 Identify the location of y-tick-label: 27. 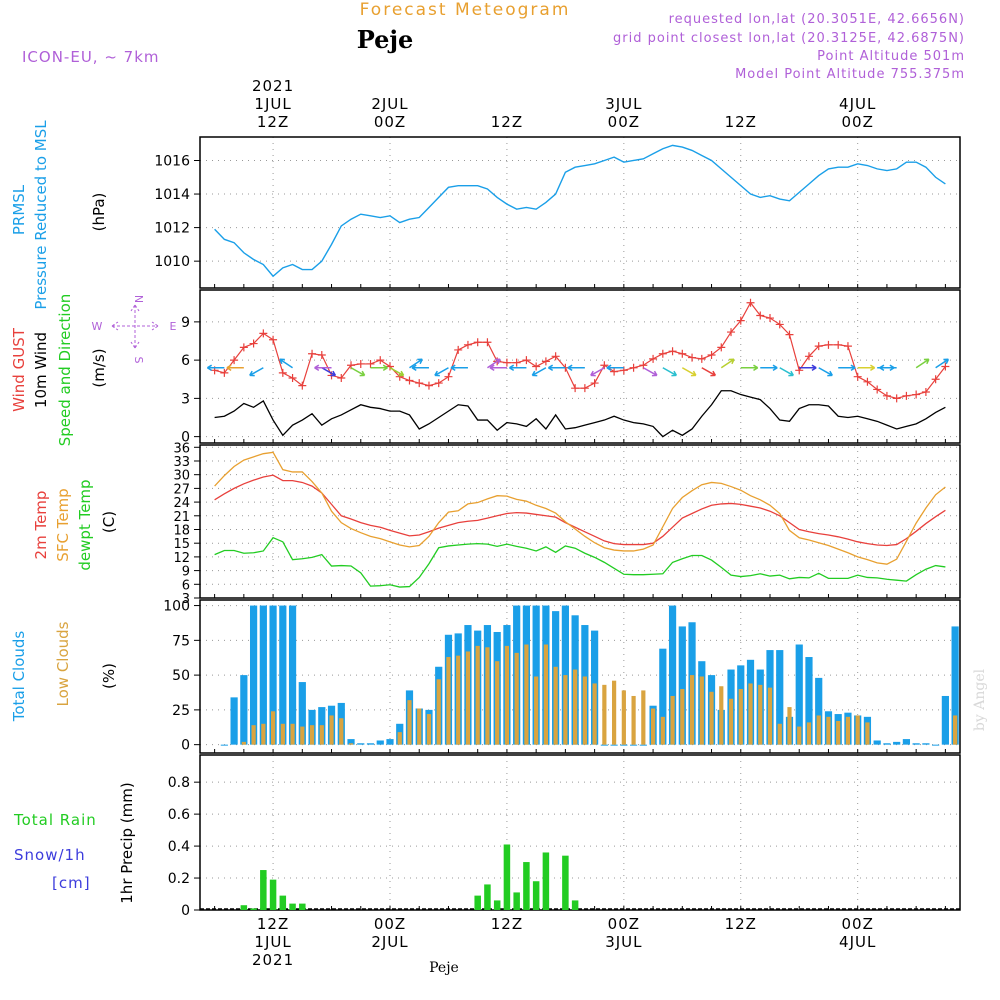
(181, 489).